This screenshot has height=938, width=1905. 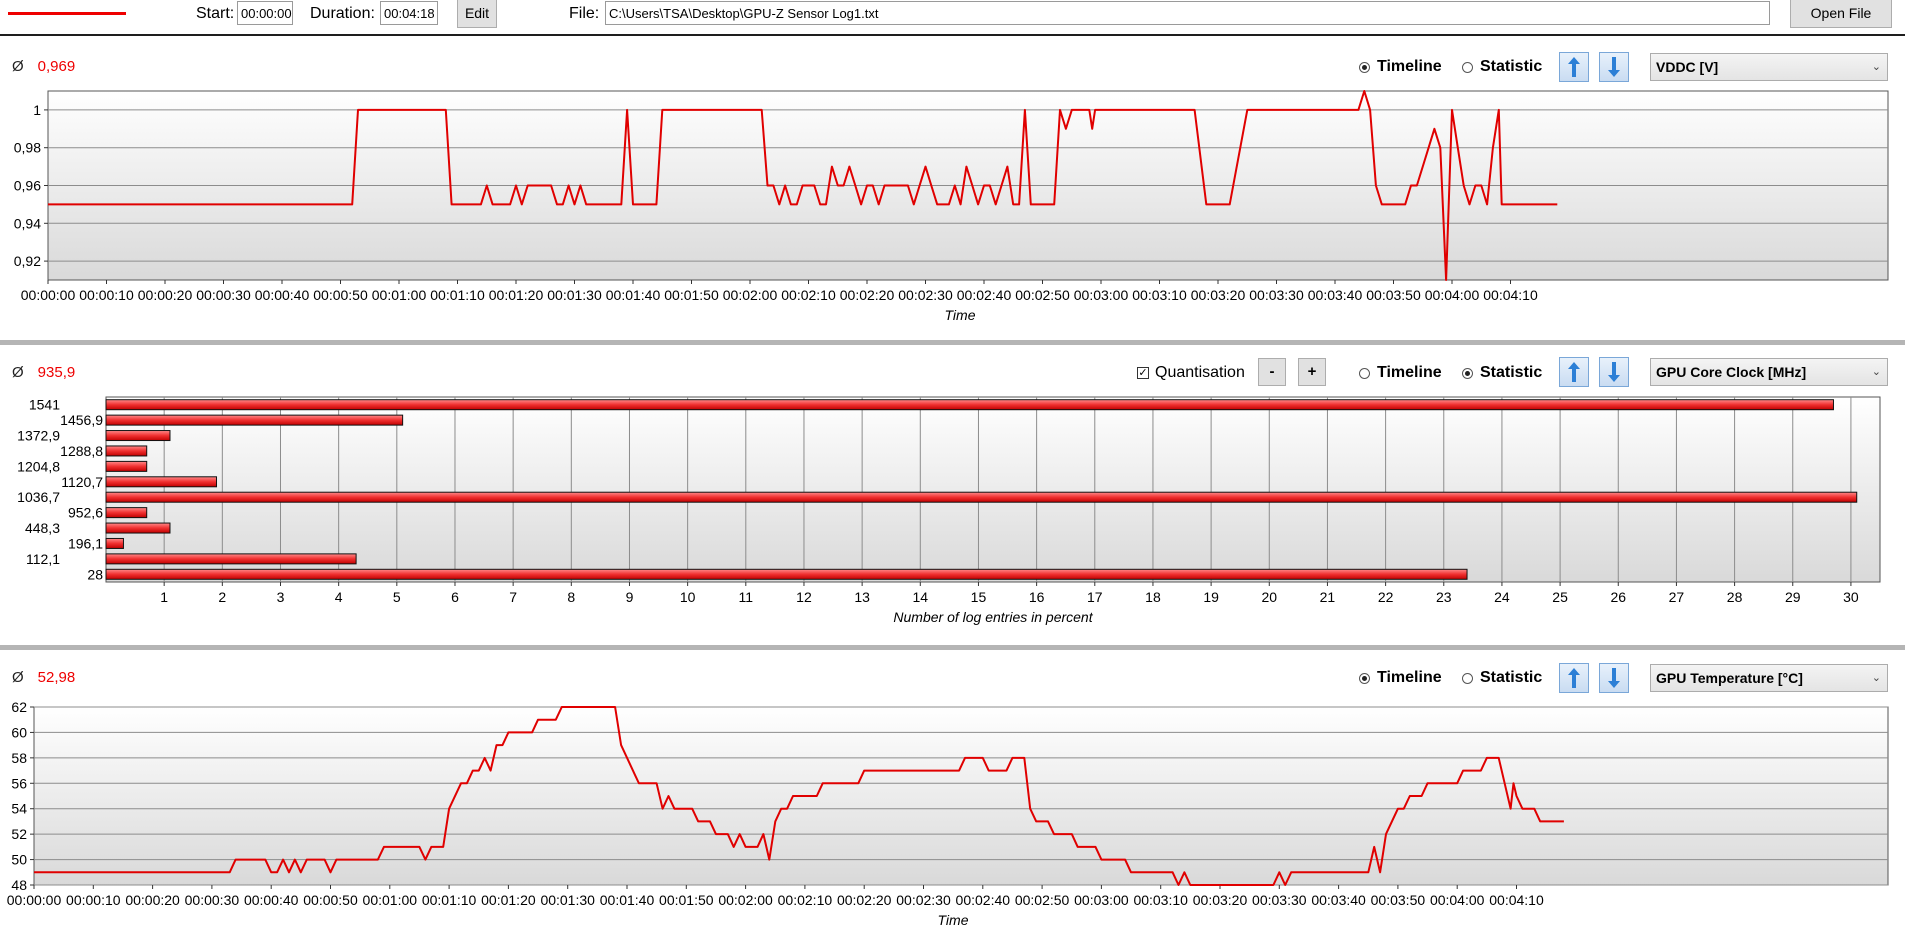 I want to click on x-tick-label: 00:02:20, so click(x=867, y=295).